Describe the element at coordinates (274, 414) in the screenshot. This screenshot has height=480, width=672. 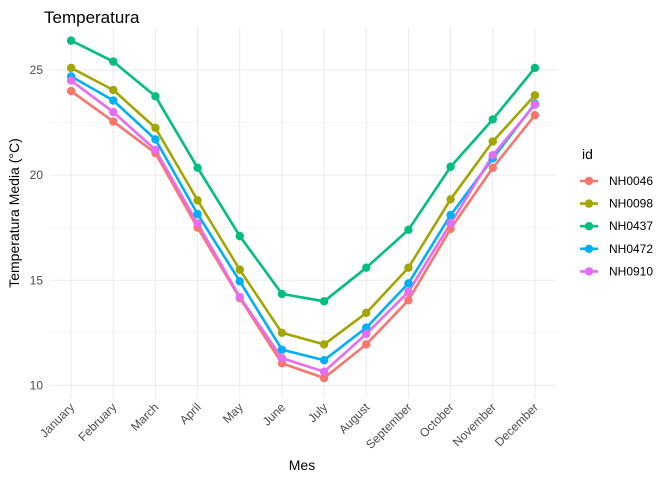
I see `x-tick-label: June` at that location.